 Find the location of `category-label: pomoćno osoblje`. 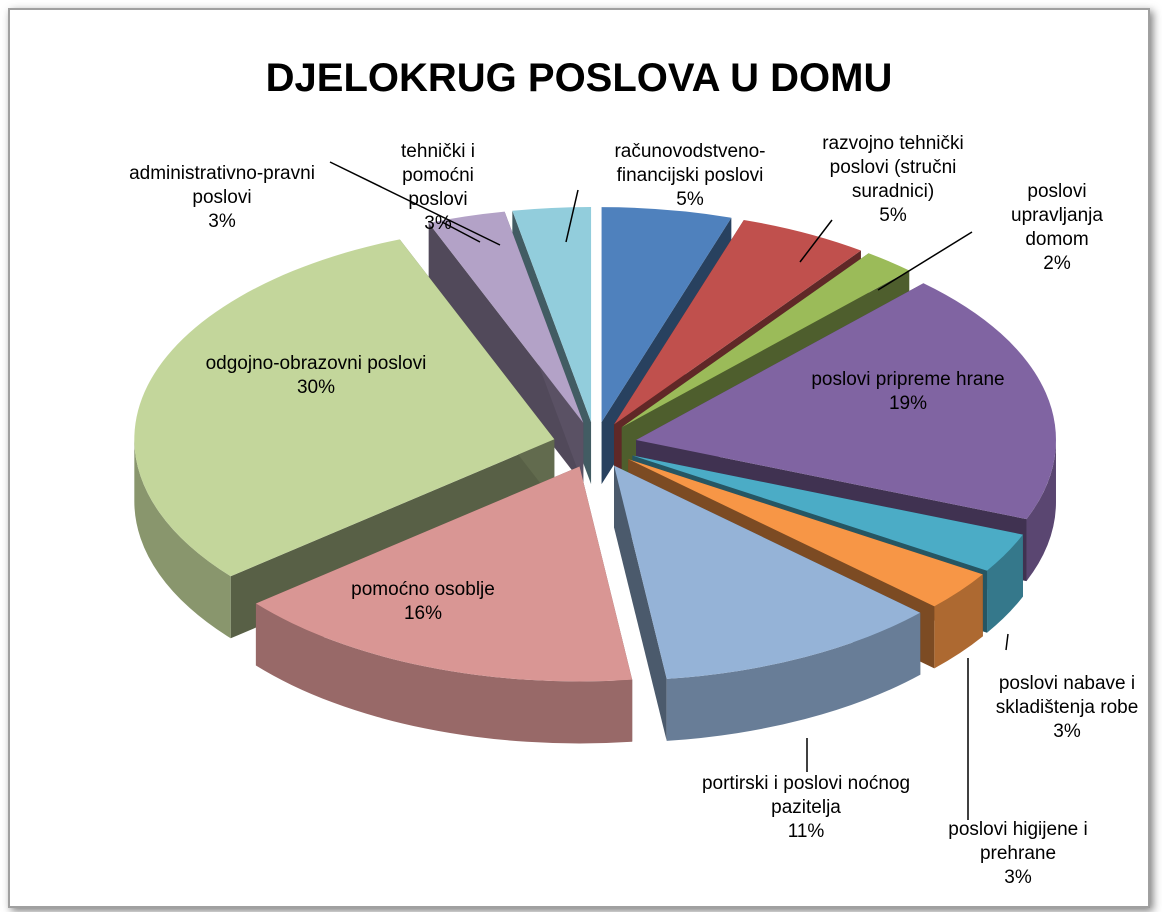

category-label: pomoćno osoblje is located at coordinates (423, 589).